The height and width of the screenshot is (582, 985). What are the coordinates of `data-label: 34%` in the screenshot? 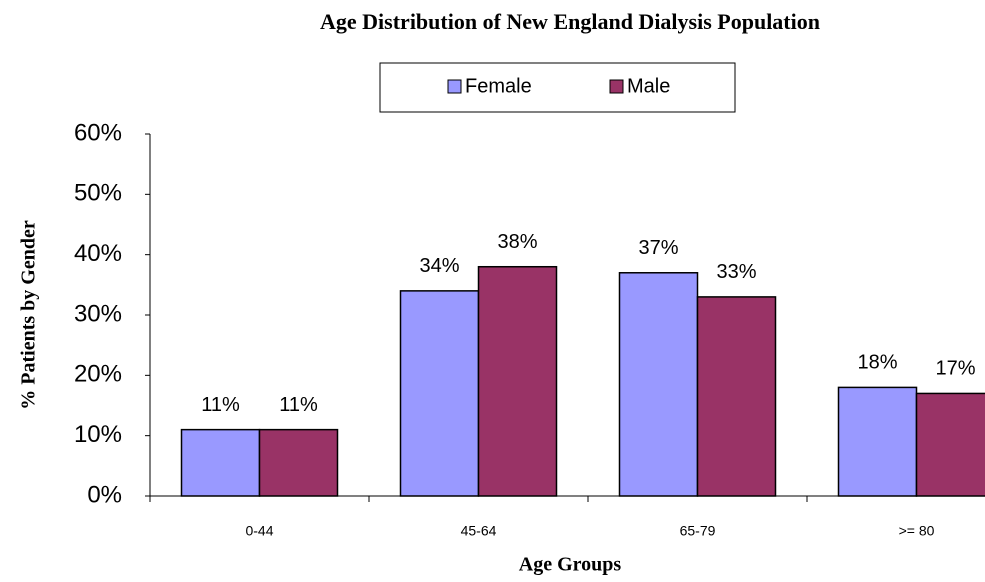 It's located at (439, 266).